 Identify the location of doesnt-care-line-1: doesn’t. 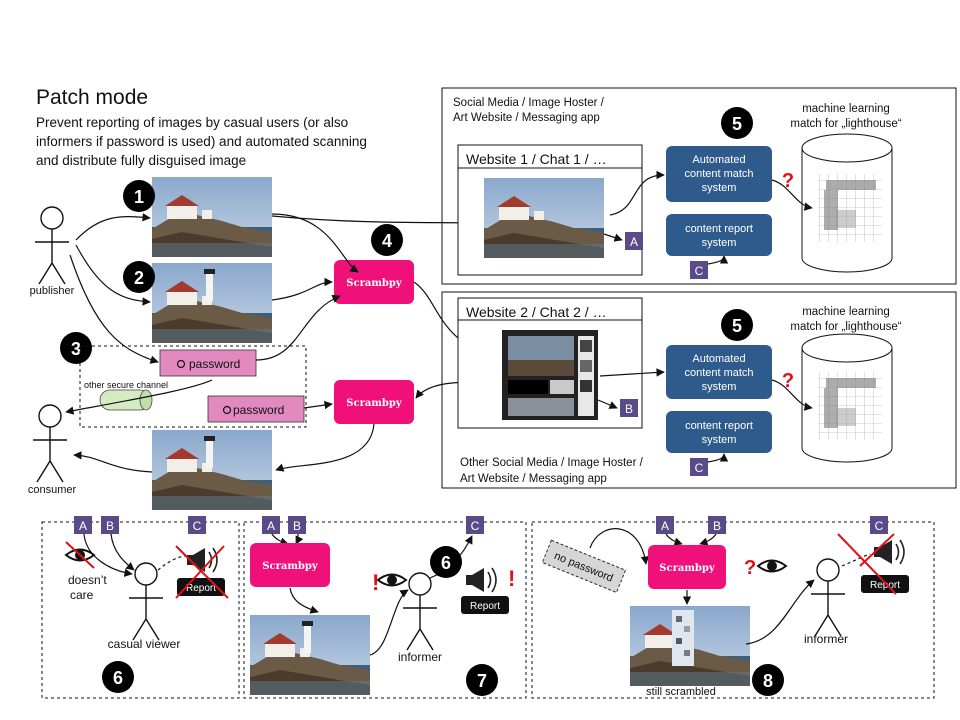
(87, 580).